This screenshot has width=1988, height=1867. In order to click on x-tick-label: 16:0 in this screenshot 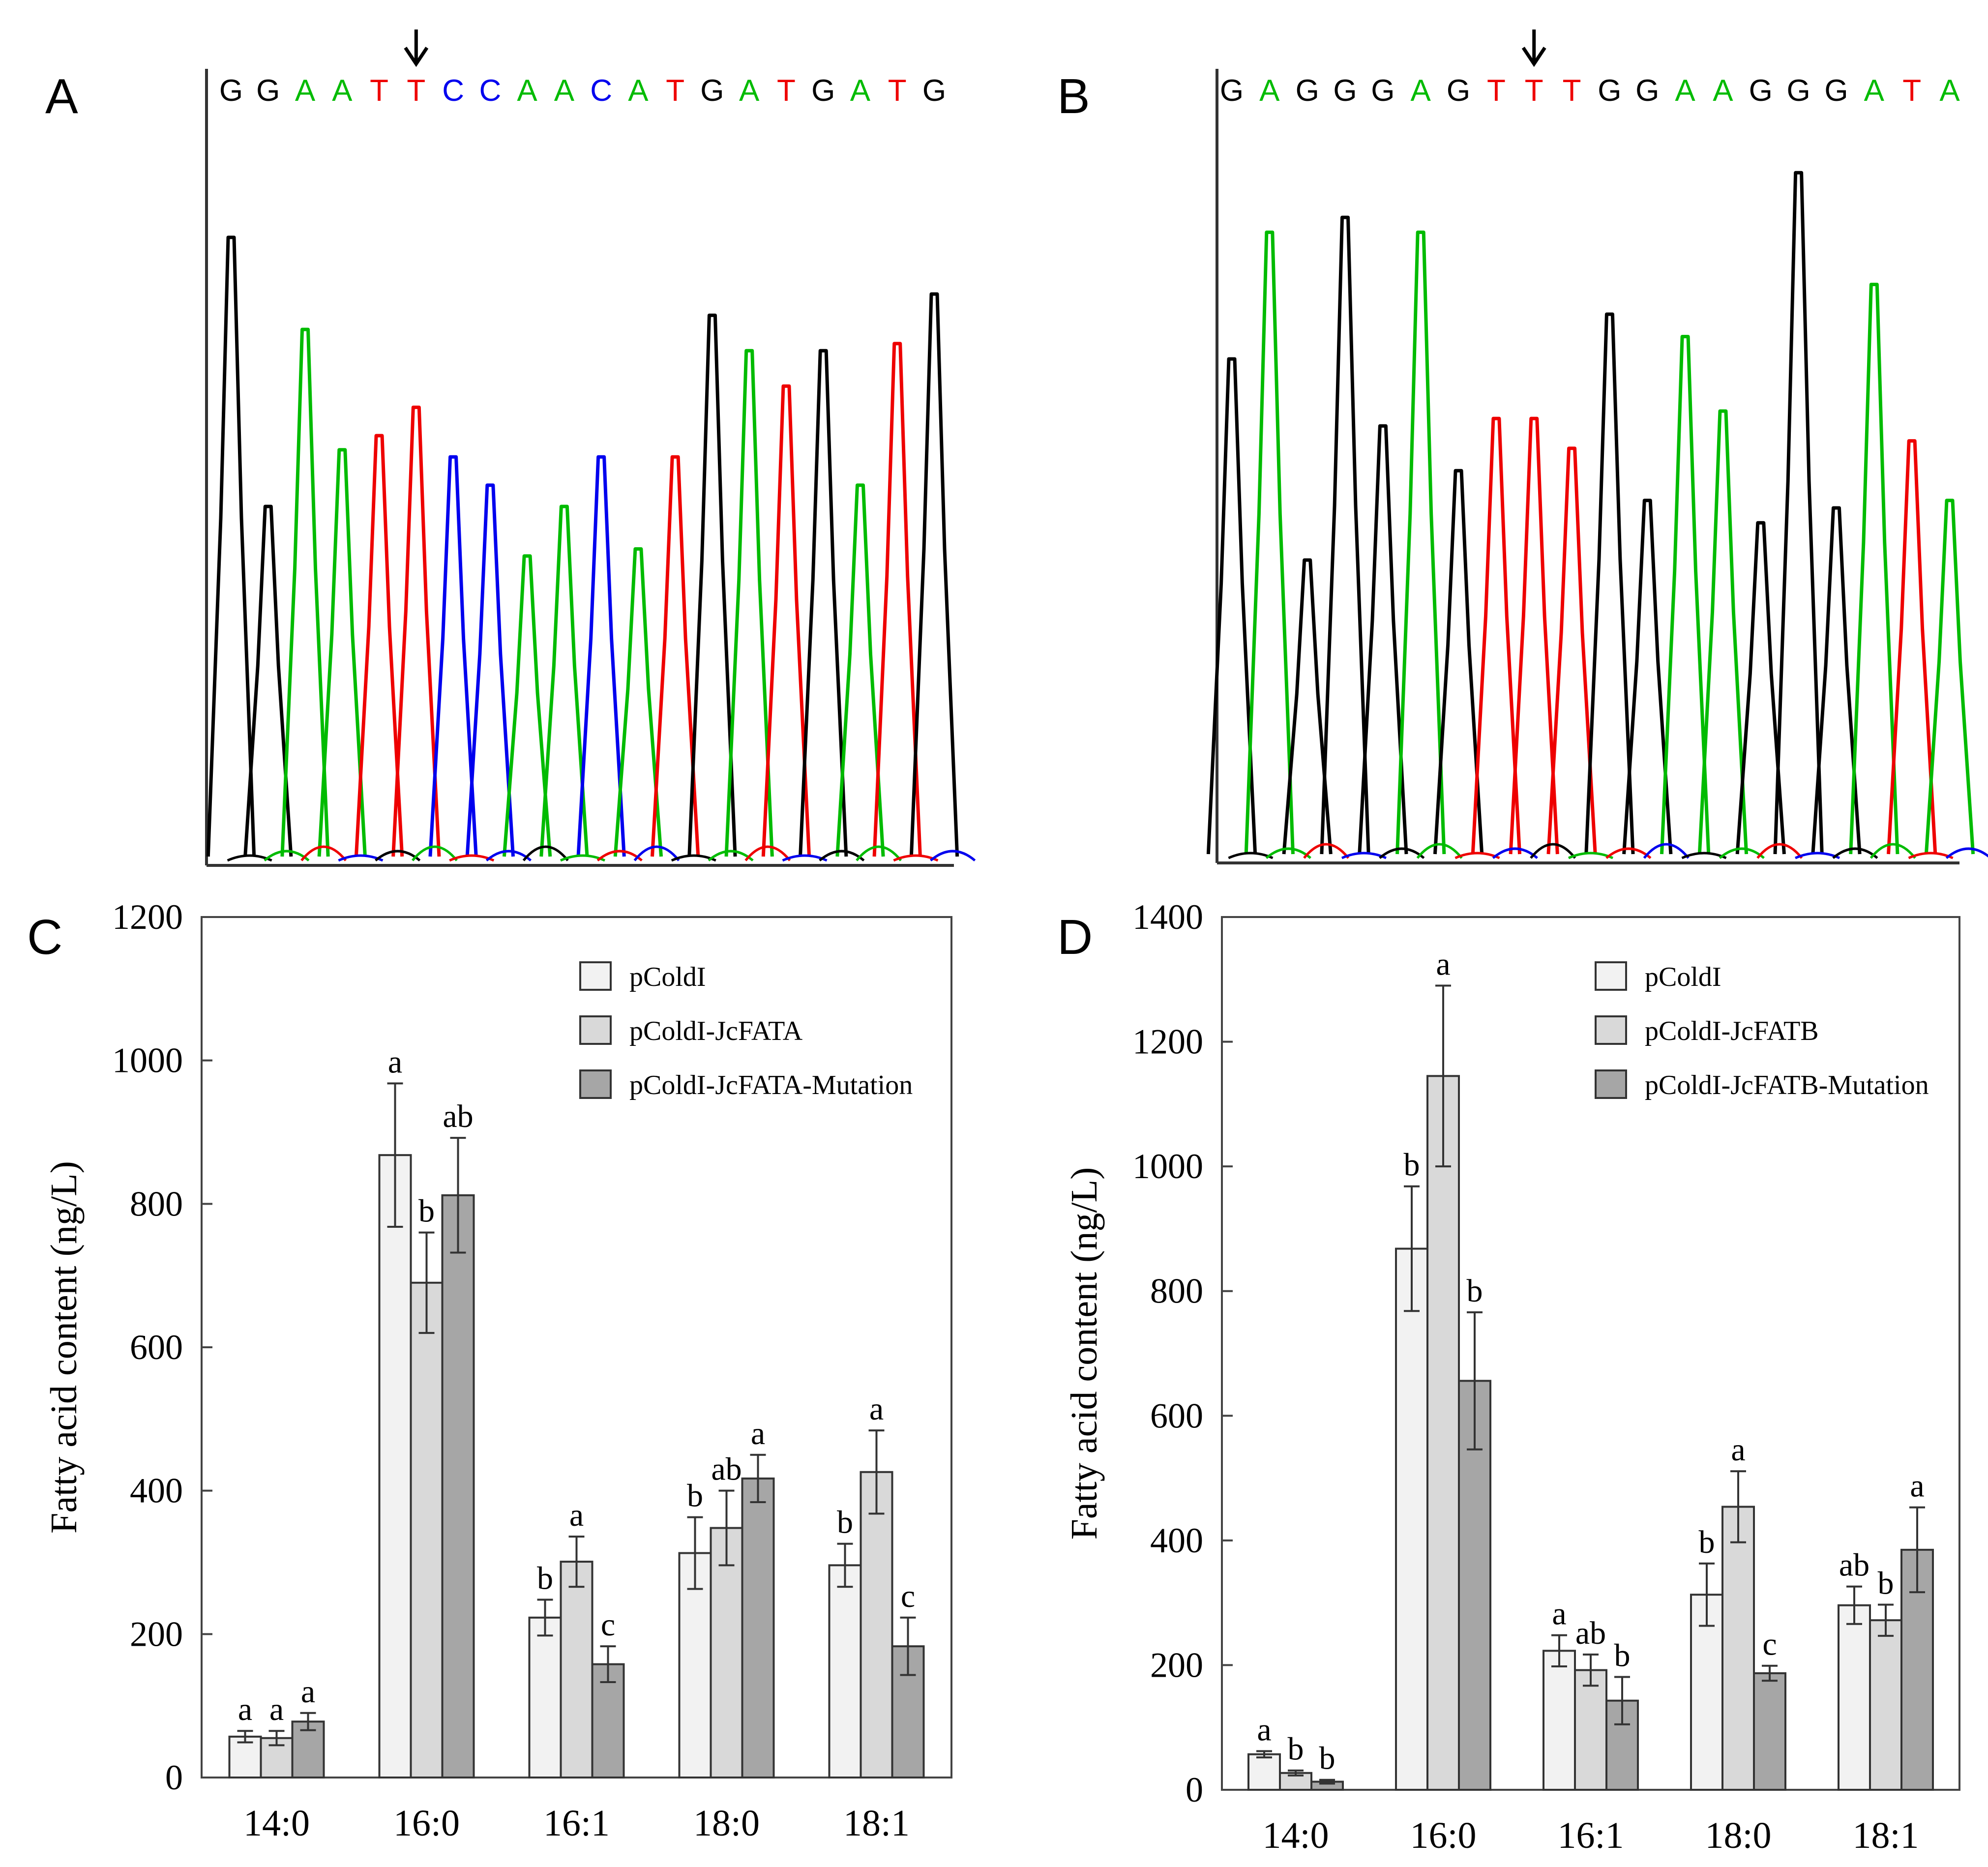, I will do `click(427, 1823)`.